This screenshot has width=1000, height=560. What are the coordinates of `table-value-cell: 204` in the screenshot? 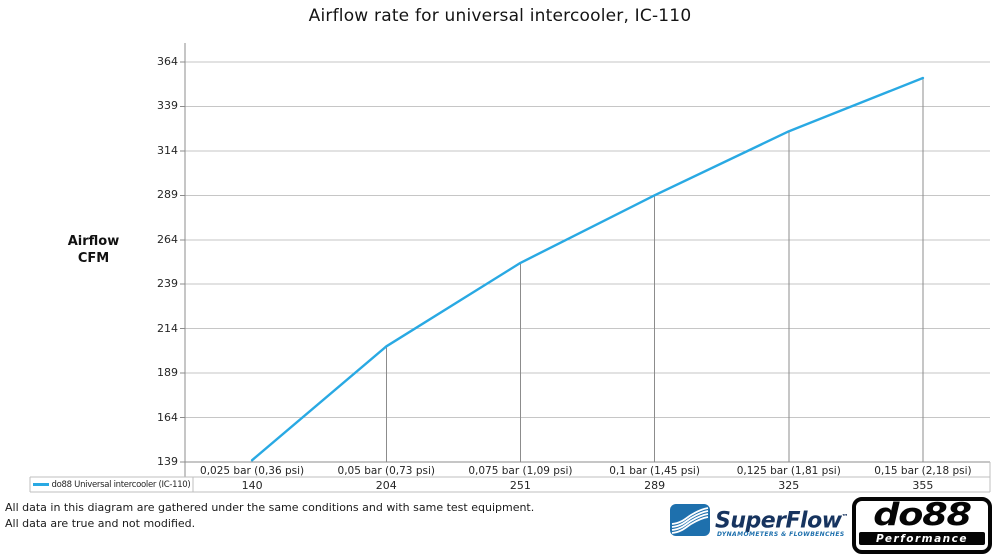 It's located at (386, 485).